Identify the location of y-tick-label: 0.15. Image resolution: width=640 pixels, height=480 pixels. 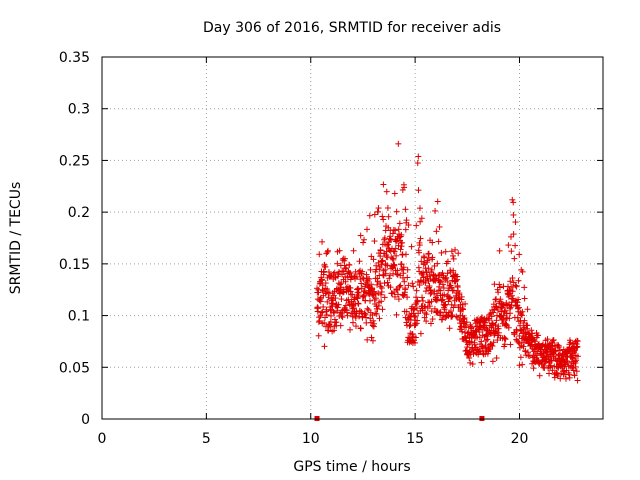
(74, 265).